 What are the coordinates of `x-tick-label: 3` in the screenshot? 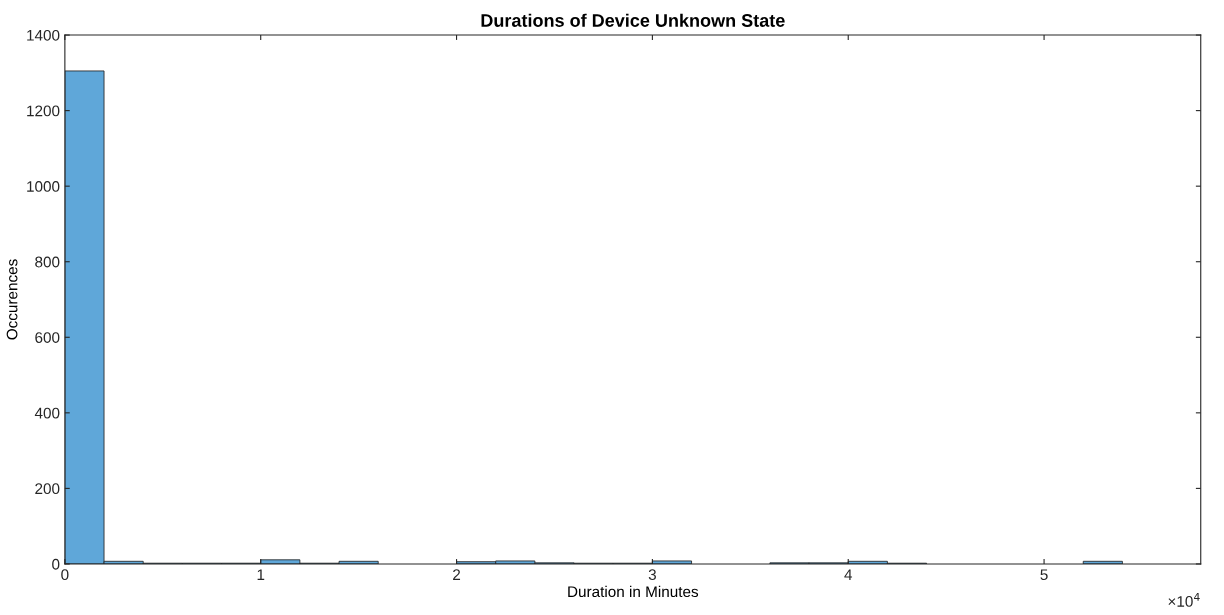 It's located at (652, 575).